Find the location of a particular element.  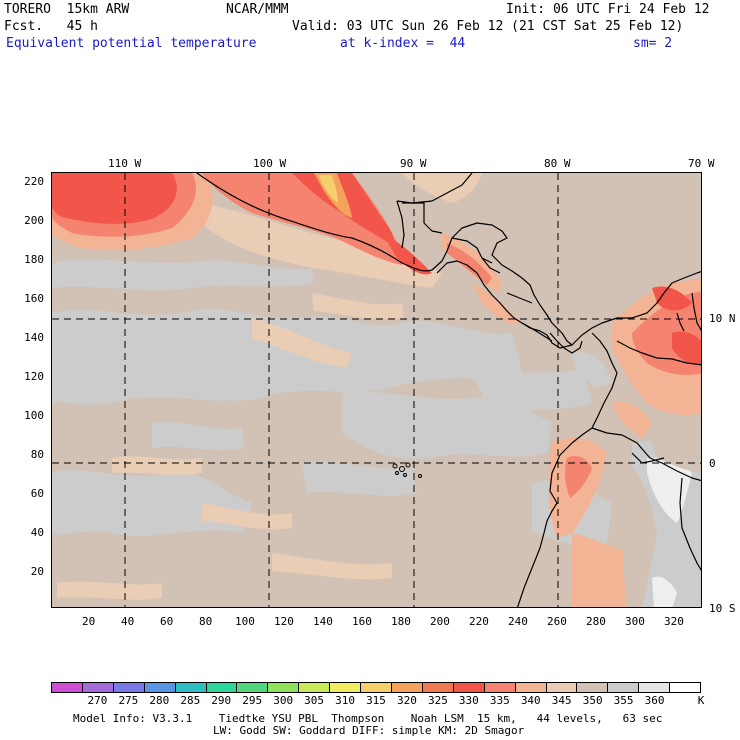

color-scale-label: 330 is located at coordinates (468, 700).